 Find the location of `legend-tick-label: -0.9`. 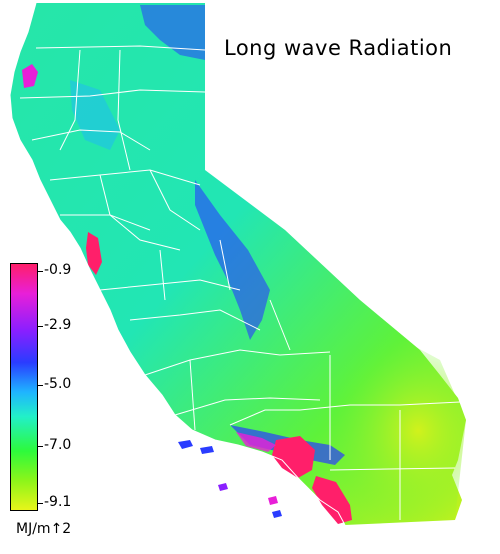

legend-tick-label: -0.9 is located at coordinates (58, 270).